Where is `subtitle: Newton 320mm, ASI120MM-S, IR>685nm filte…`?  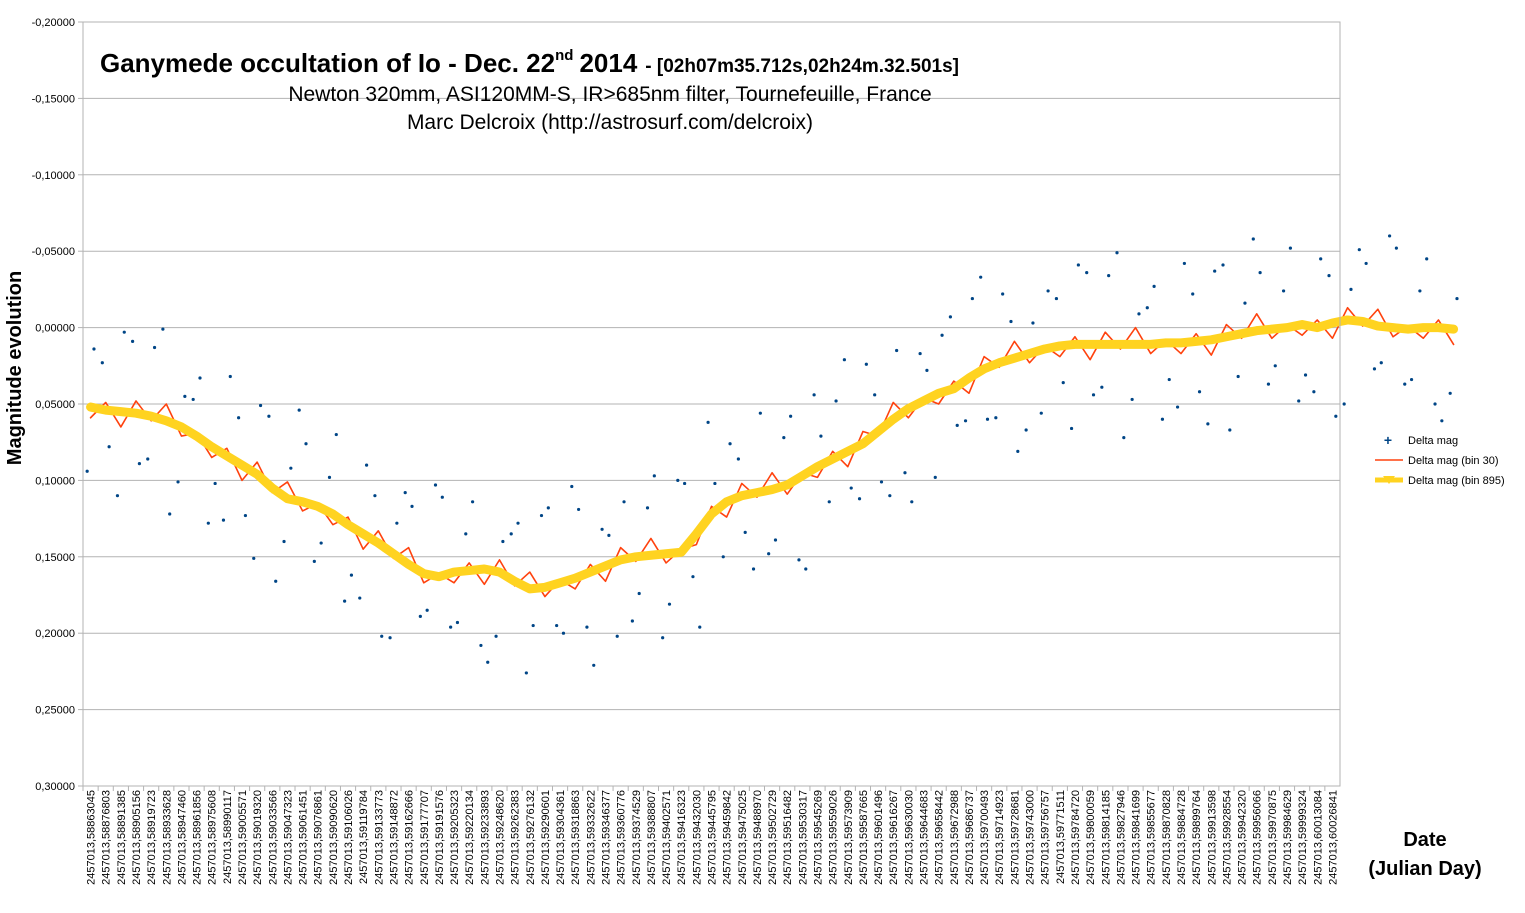
subtitle: Newton 320mm, ASI120MM-S, IR>685nm filte… is located at coordinates (609, 94).